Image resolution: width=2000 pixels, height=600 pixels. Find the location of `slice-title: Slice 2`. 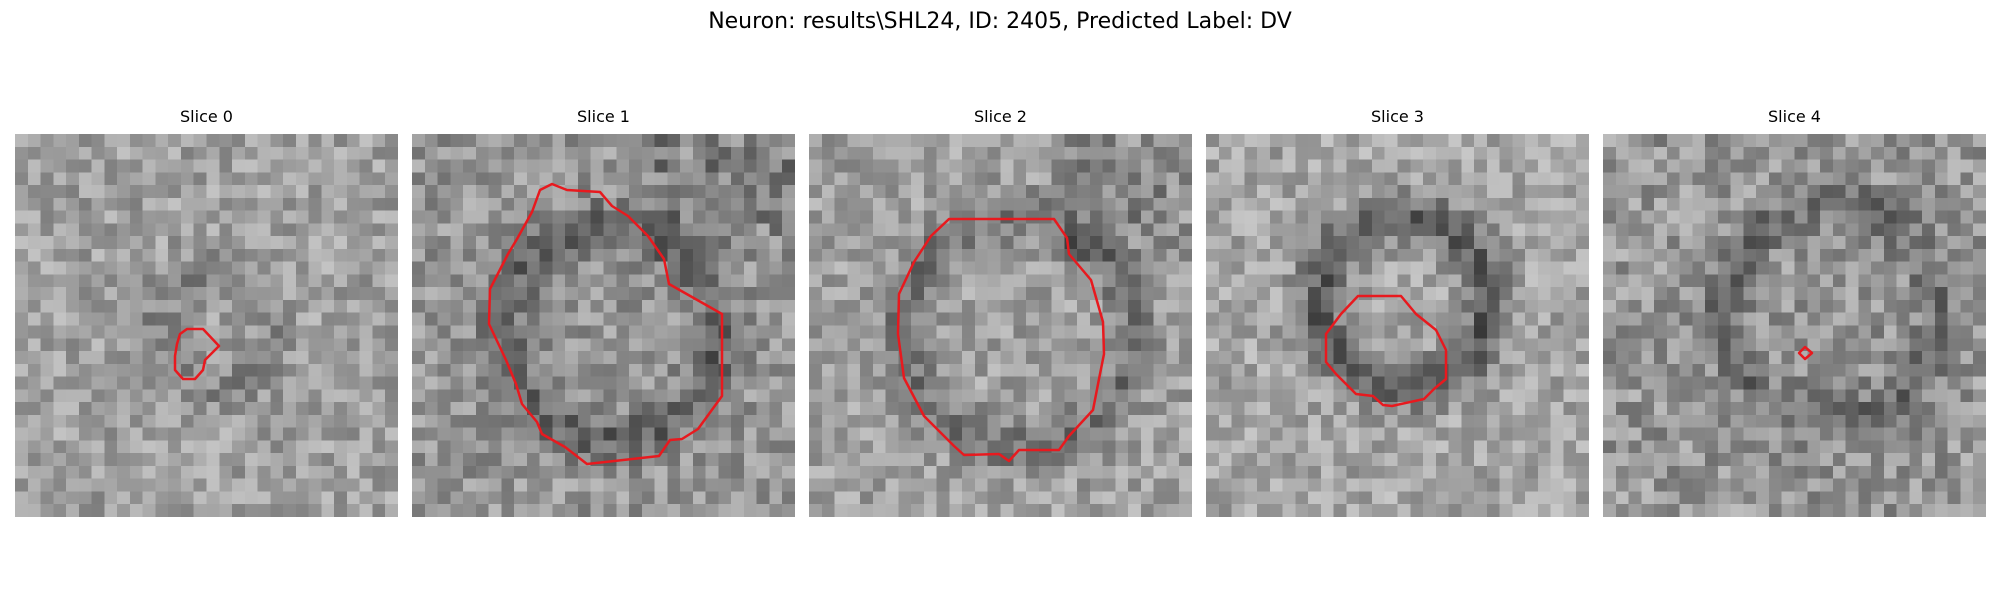

slice-title: Slice 2 is located at coordinates (1000, 116).